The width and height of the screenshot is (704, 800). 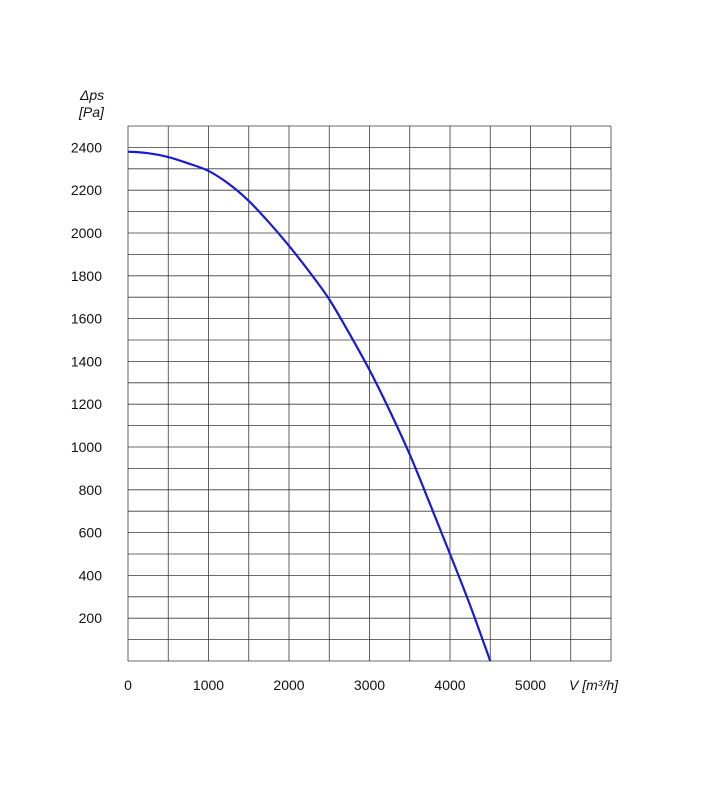 What do you see at coordinates (86, 361) in the screenshot?
I see `y-tick-label: 1400` at bounding box center [86, 361].